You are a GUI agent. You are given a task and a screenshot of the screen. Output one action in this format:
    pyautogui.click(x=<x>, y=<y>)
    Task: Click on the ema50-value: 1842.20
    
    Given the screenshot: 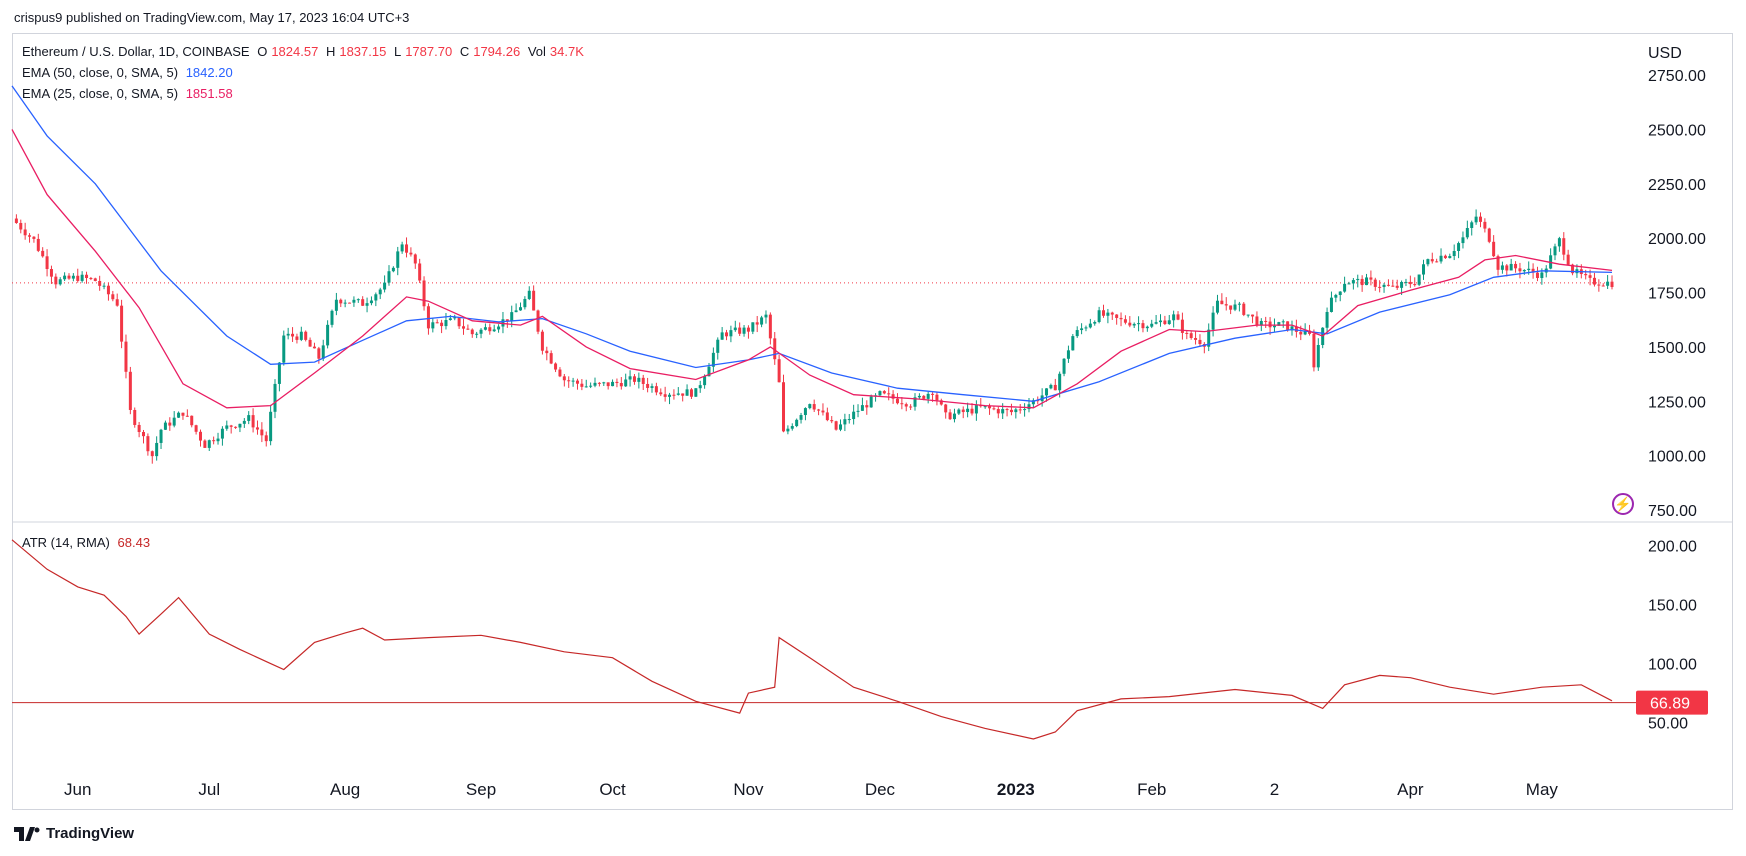 What is the action you would take?
    pyautogui.click(x=209, y=72)
    